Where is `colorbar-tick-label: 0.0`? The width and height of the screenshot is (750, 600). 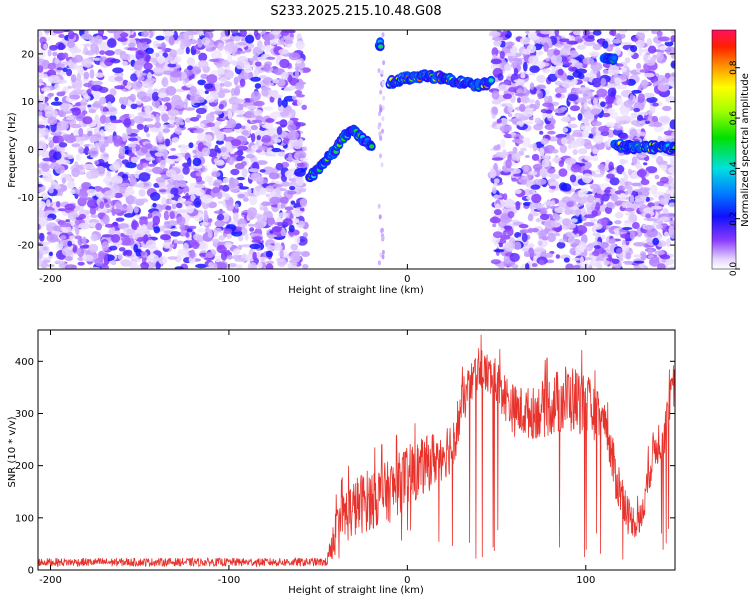
colorbar-tick-label: 0.0 is located at coordinates (734, 269).